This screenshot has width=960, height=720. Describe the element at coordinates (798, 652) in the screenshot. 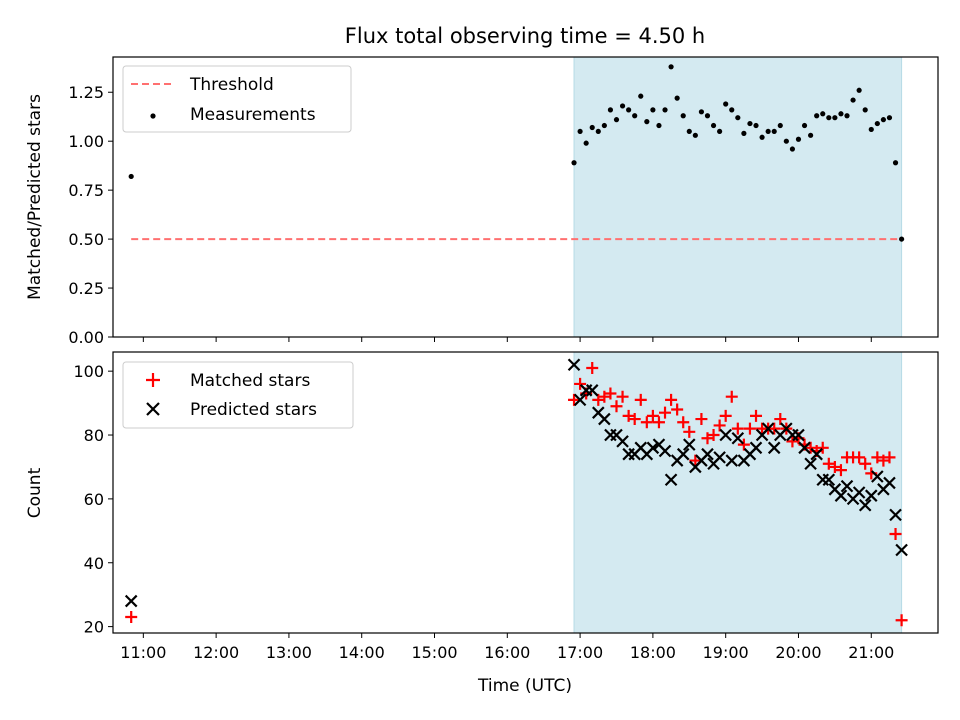

I see `x-tick-label: 20:00` at that location.